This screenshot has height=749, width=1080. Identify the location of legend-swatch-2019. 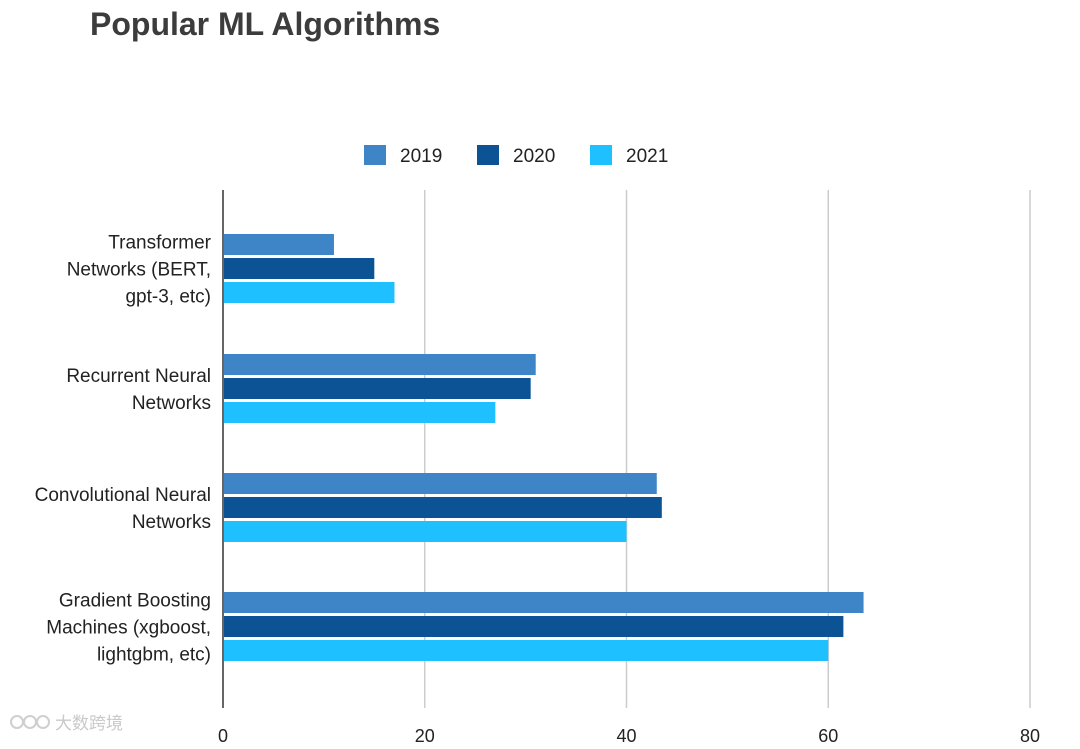
(375, 155).